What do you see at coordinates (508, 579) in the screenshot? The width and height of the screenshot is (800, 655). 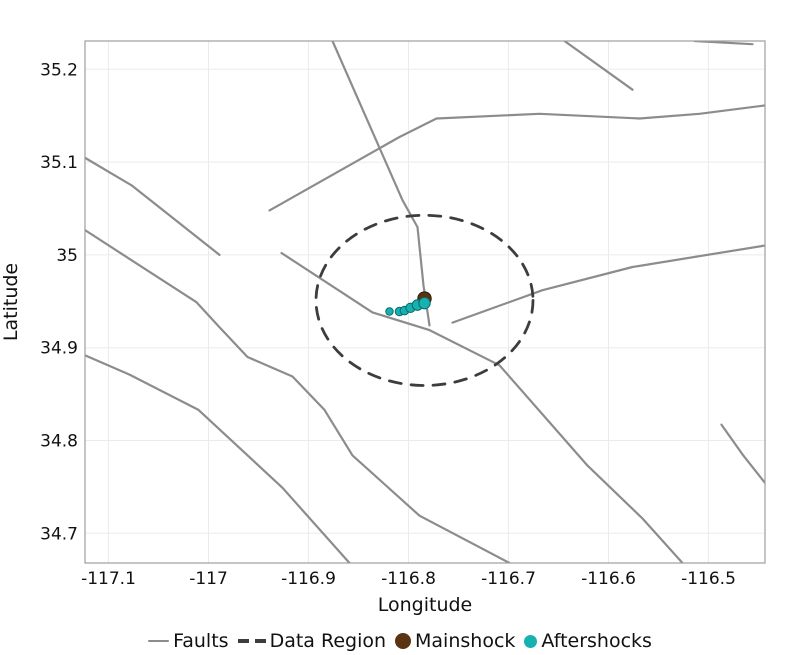 I see `x-tick-label: -116.7` at bounding box center [508, 579].